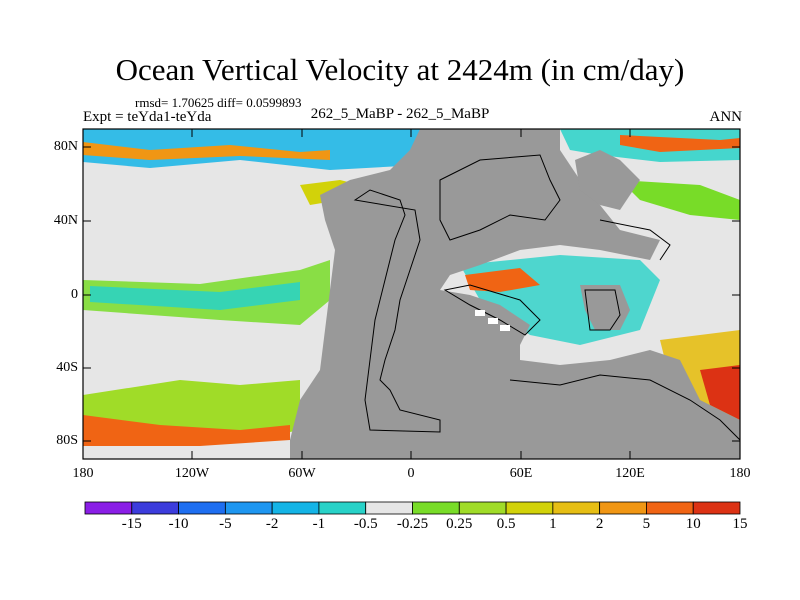  I want to click on colorbar-label: -0.5, so click(365, 524).